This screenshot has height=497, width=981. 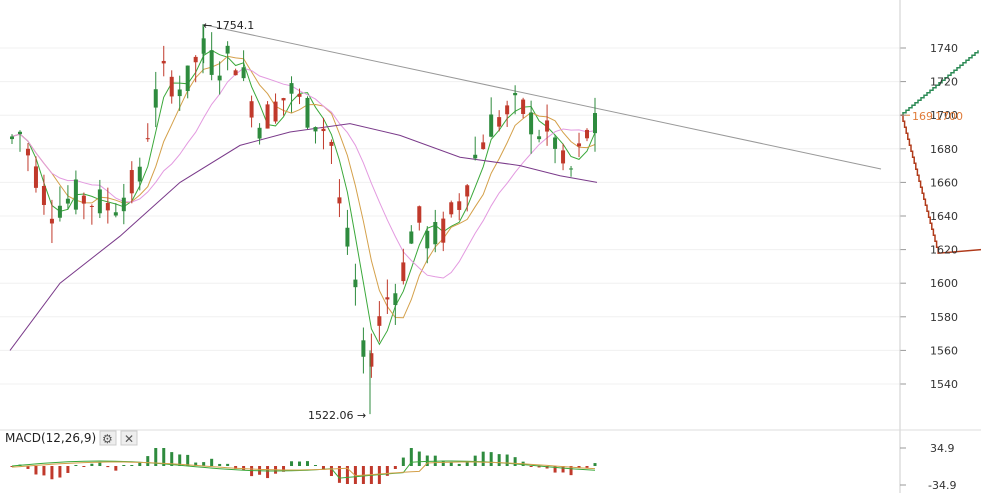 What do you see at coordinates (944, 216) in the screenshot?
I see `price-tick-label: 1640` at bounding box center [944, 216].